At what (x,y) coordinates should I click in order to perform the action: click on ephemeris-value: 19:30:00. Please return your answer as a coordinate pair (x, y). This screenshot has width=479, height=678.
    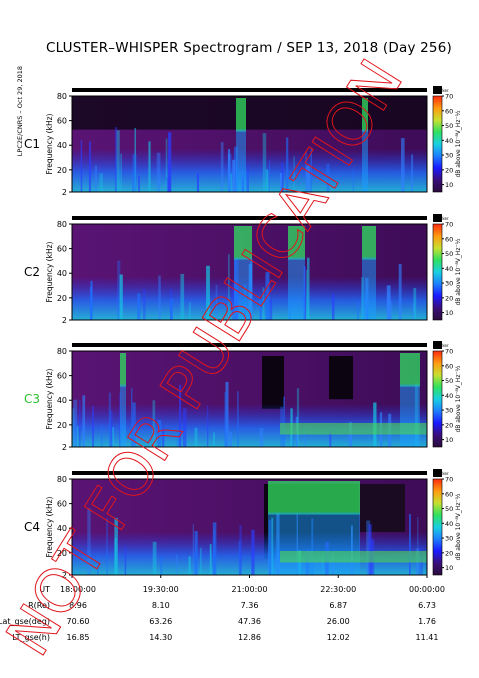
    Looking at the image, I should click on (161, 589).